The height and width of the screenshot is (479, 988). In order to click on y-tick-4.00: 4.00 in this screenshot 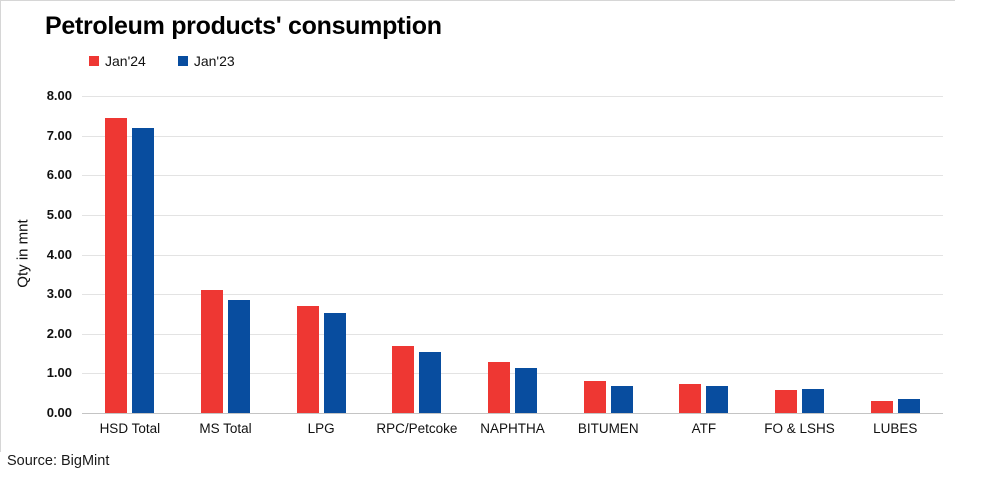, I will do `click(59, 254)`.